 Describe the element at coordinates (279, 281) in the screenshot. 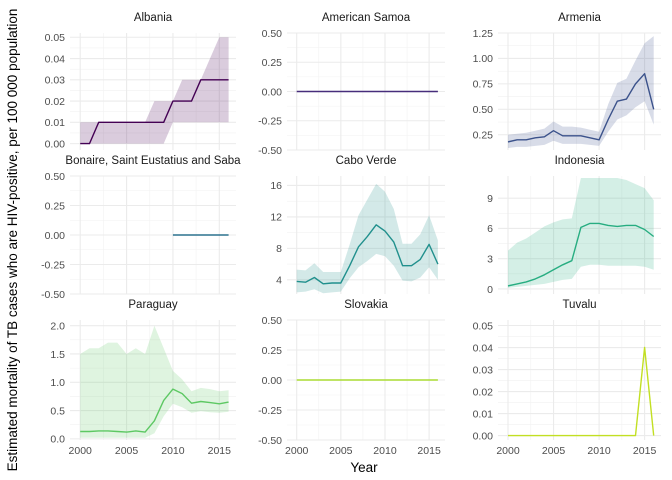

I see `y-tick-label: 4` at that location.